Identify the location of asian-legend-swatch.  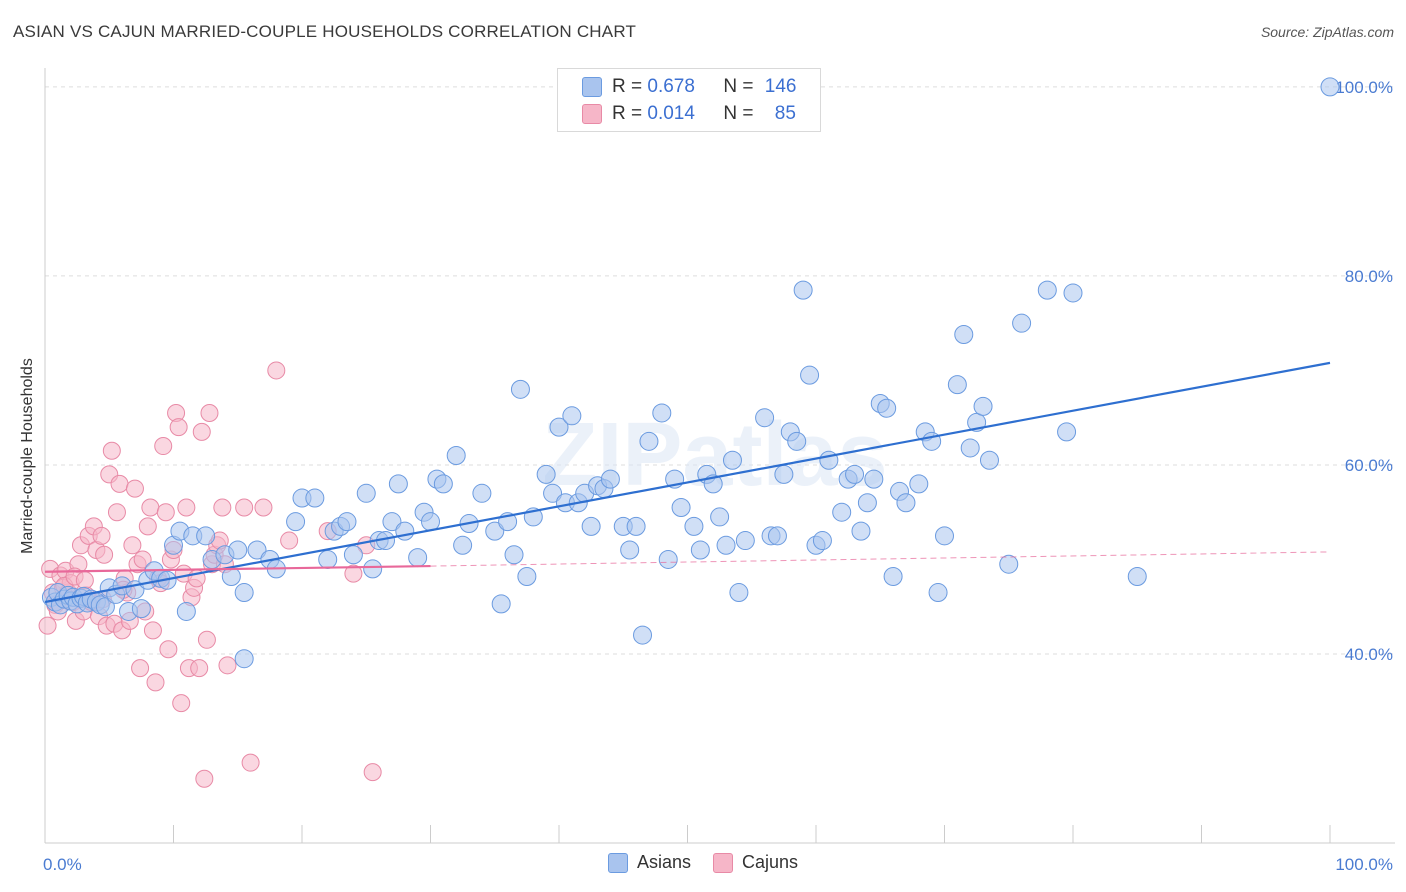
(617, 862).